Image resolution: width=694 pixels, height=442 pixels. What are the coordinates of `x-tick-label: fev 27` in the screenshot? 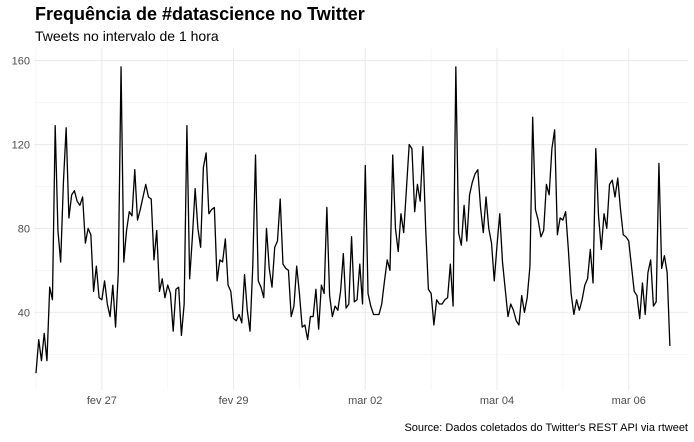 It's located at (102, 401).